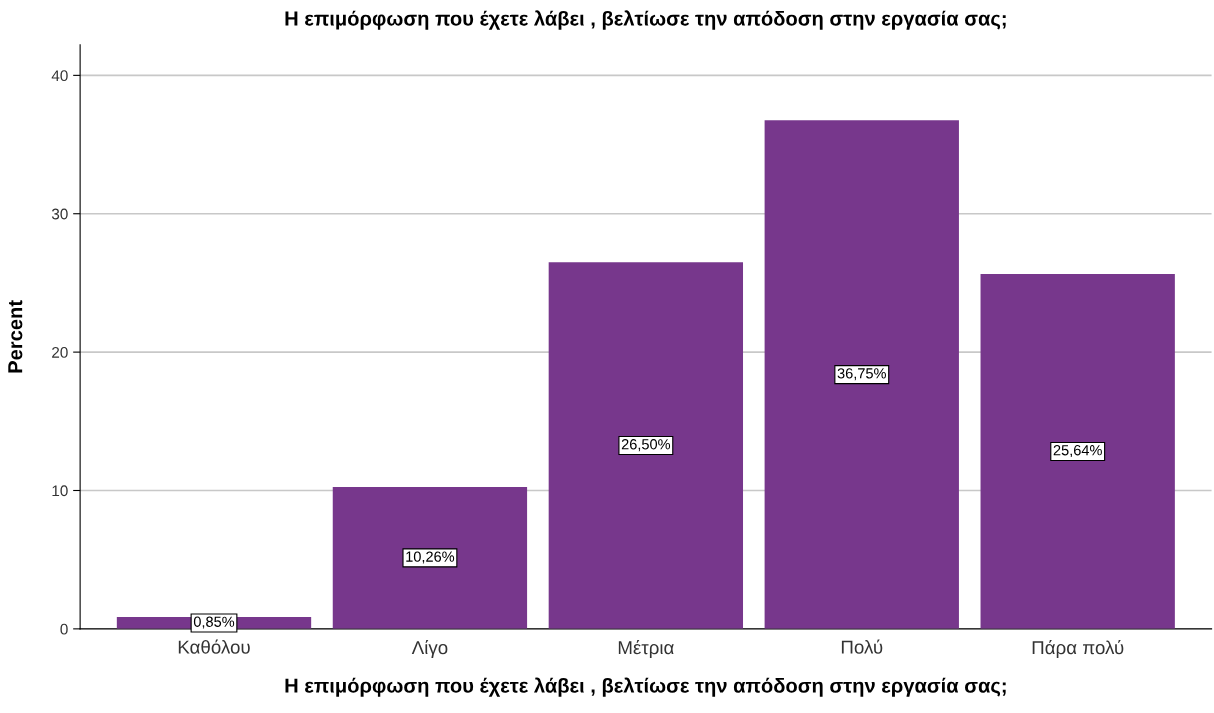 Image resolution: width=1214 pixels, height=713 pixels. What do you see at coordinates (64, 629) in the screenshot?
I see `y-tick-label: 0` at bounding box center [64, 629].